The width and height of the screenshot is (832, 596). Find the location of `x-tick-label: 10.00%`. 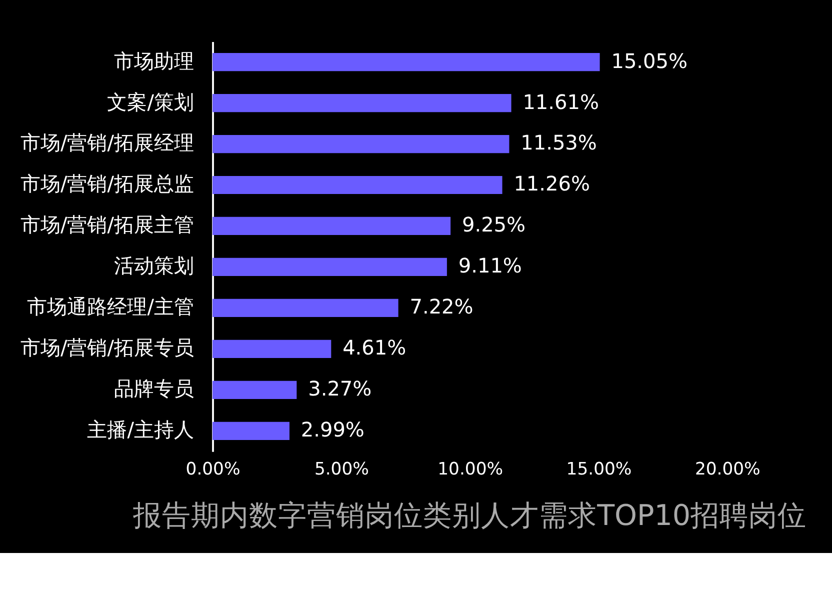

x-tick-label: 10.00% is located at coordinates (471, 470).